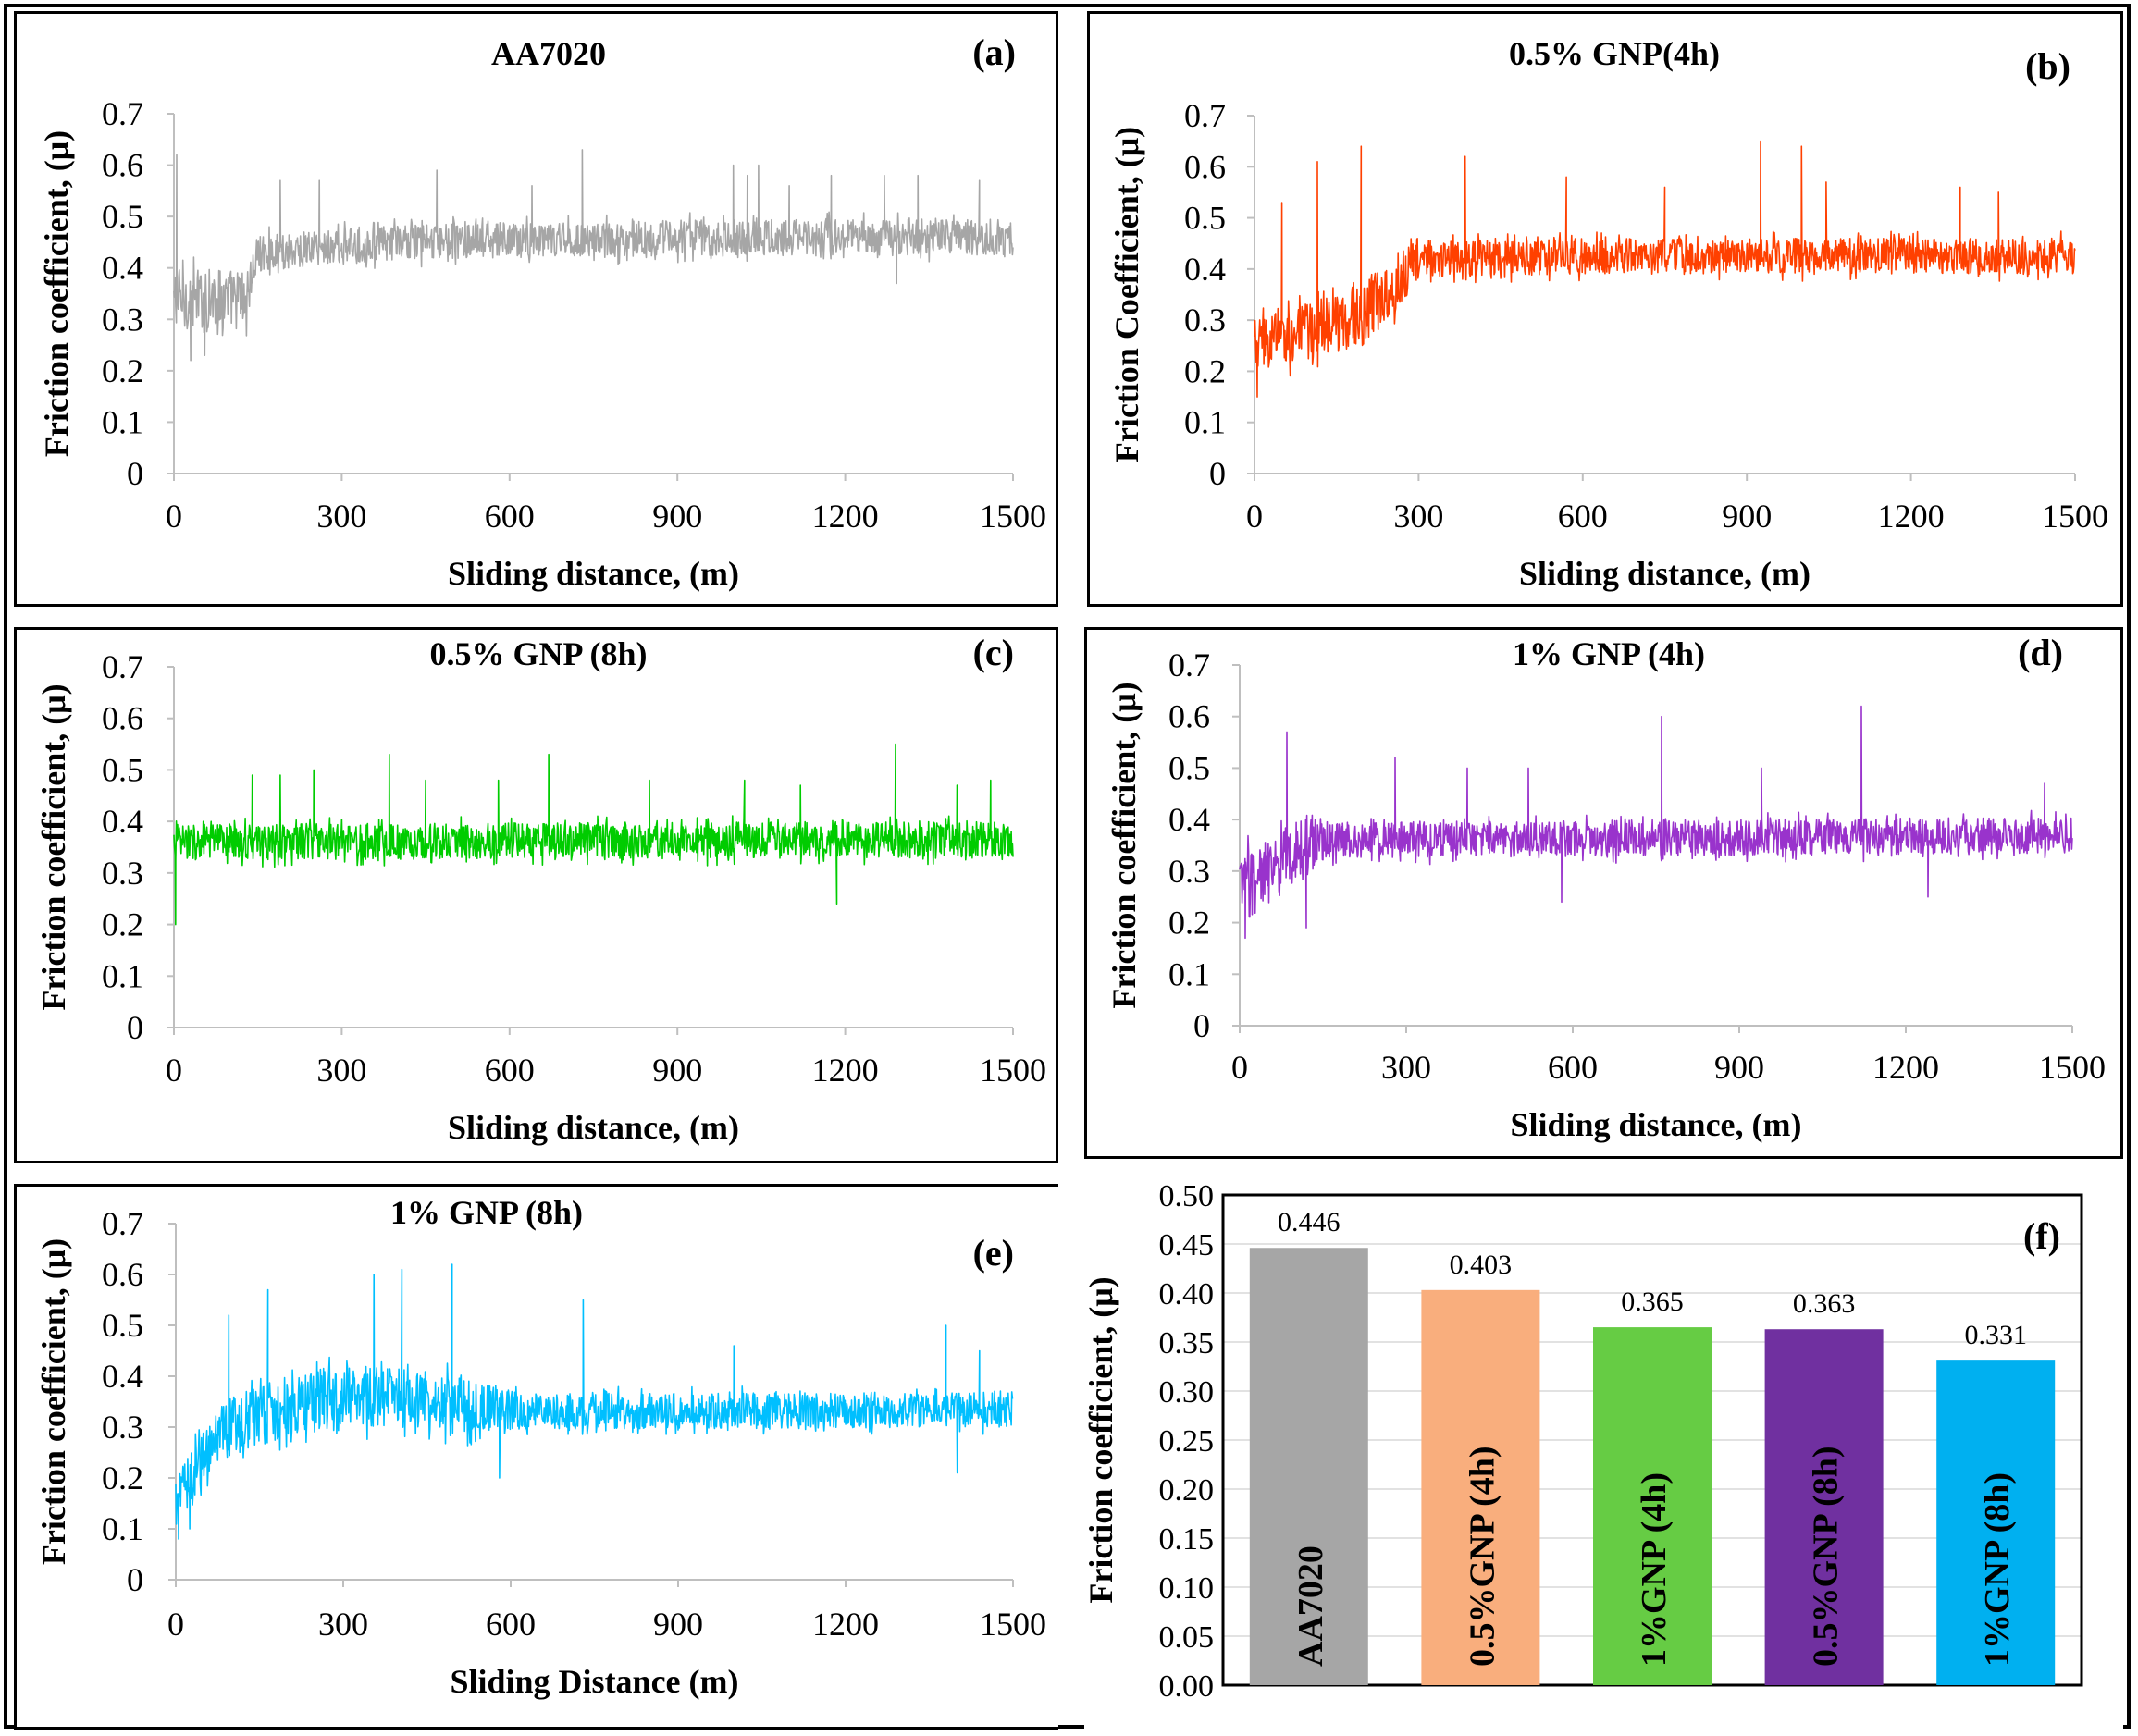  What do you see at coordinates (1187, 1686) in the screenshot?
I see `y-tick-label: 0.00` at bounding box center [1187, 1686].